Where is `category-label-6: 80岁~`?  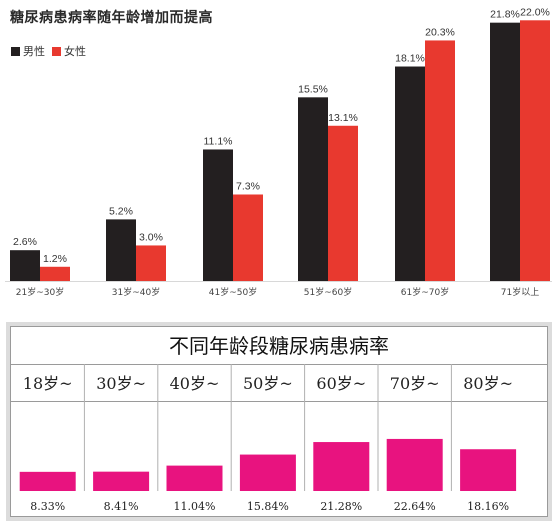 category-label-6: 80岁~ is located at coordinates (488, 383).